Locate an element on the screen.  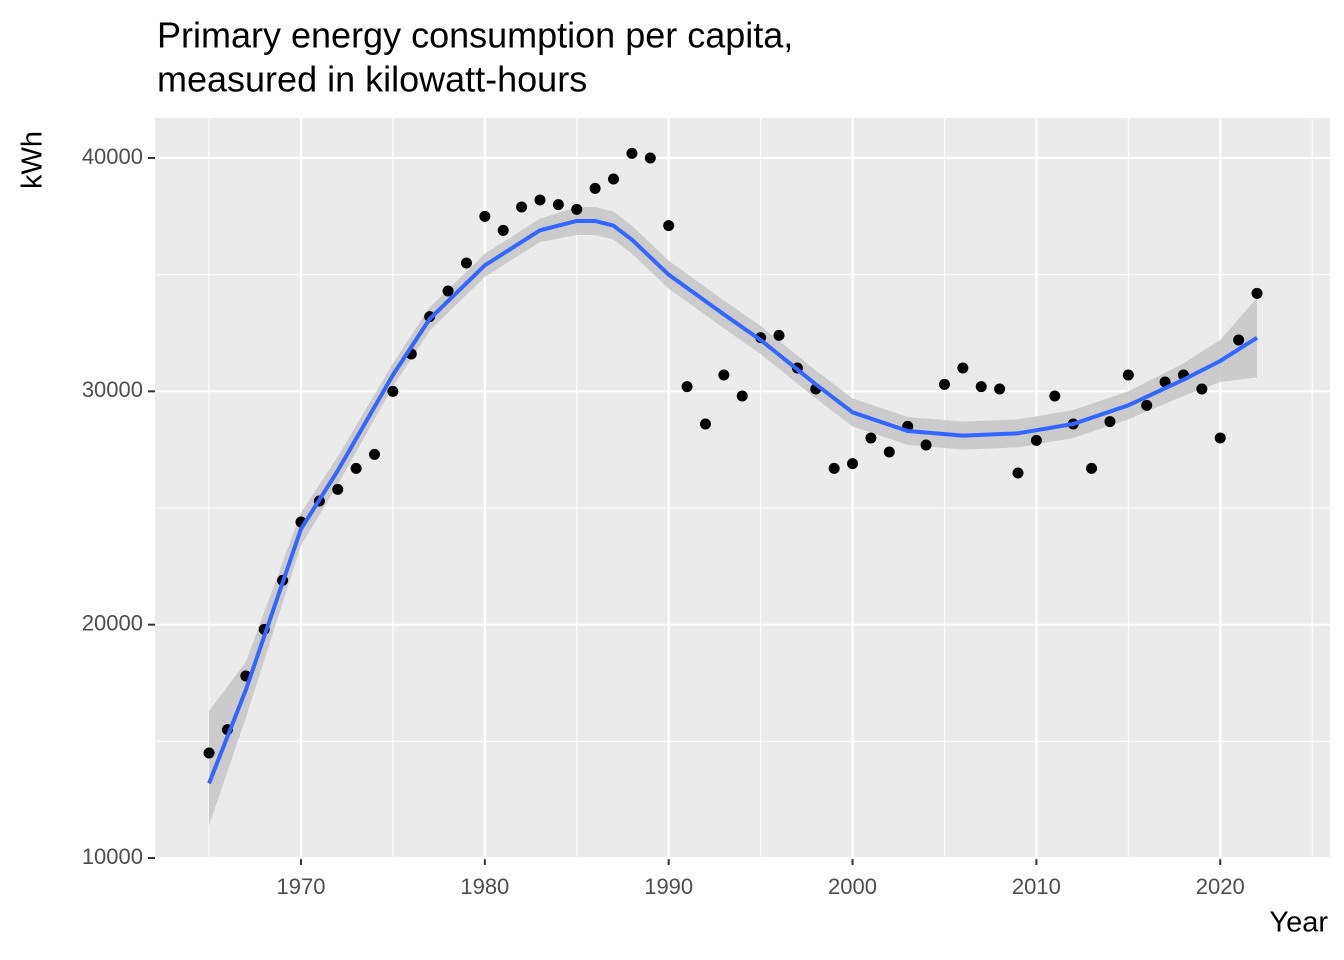
x-tick-label: 2020 is located at coordinates (1220, 886).